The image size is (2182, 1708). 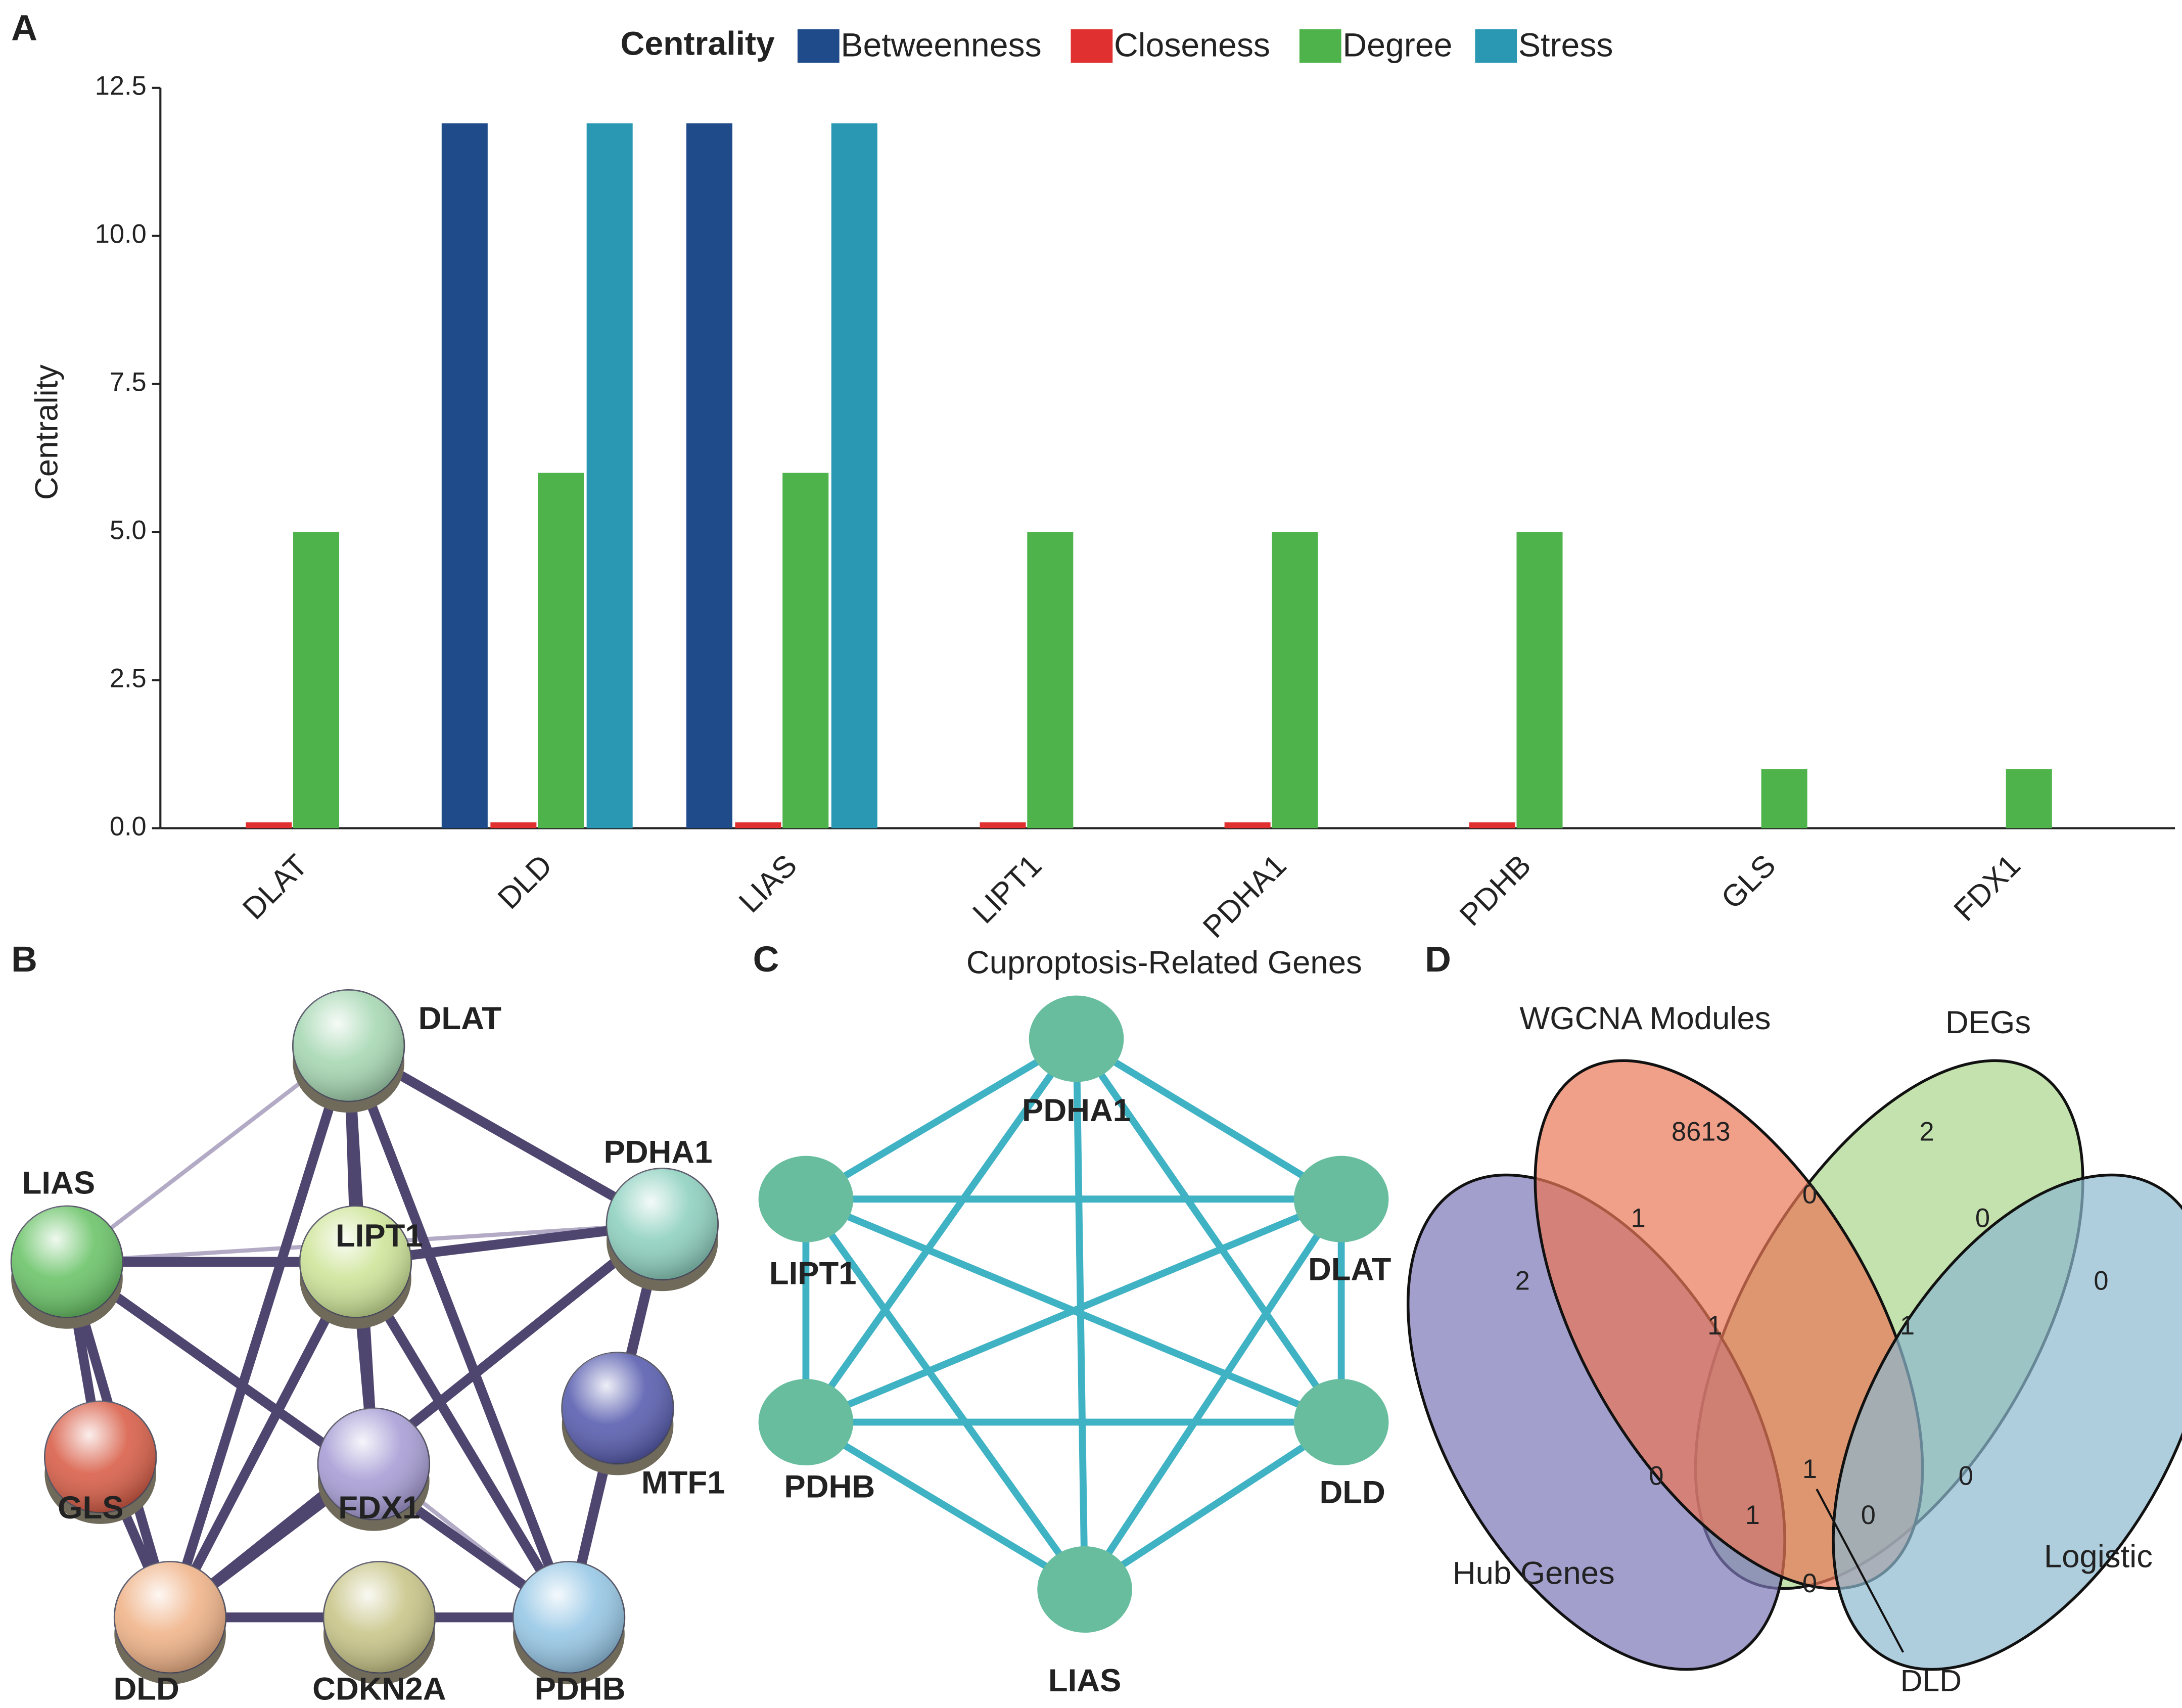 I want to click on node-label: CDKN2A, so click(x=379, y=1689).